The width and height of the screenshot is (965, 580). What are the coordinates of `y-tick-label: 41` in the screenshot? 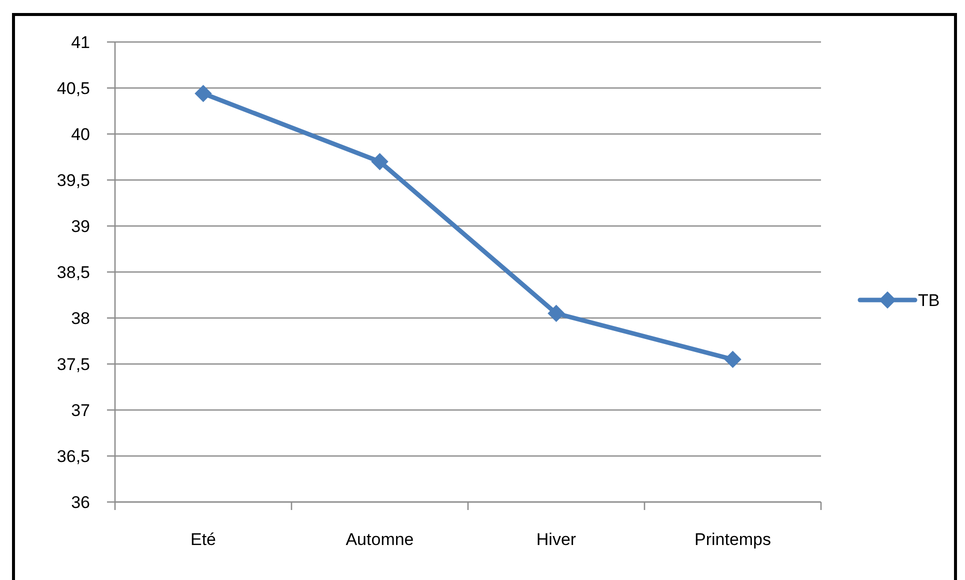 It's located at (80, 42).